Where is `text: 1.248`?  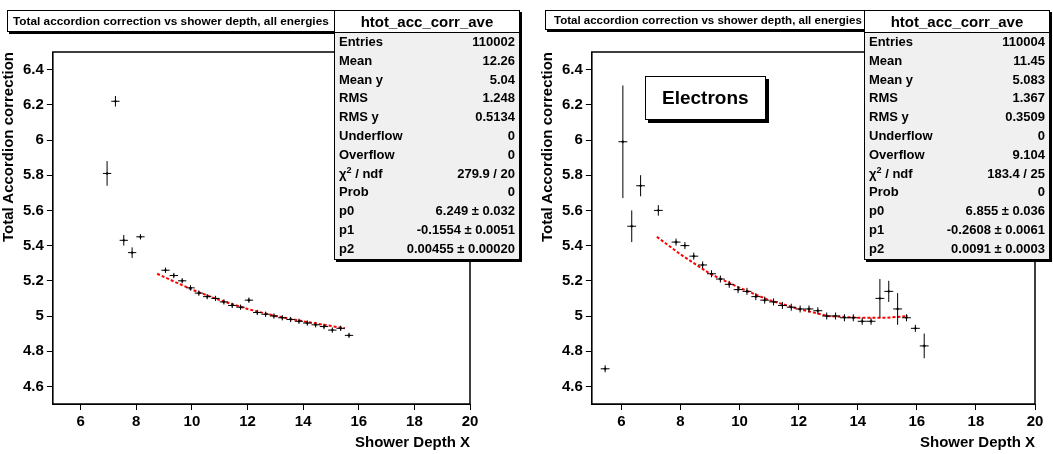
text: 1.248 is located at coordinates (498, 98).